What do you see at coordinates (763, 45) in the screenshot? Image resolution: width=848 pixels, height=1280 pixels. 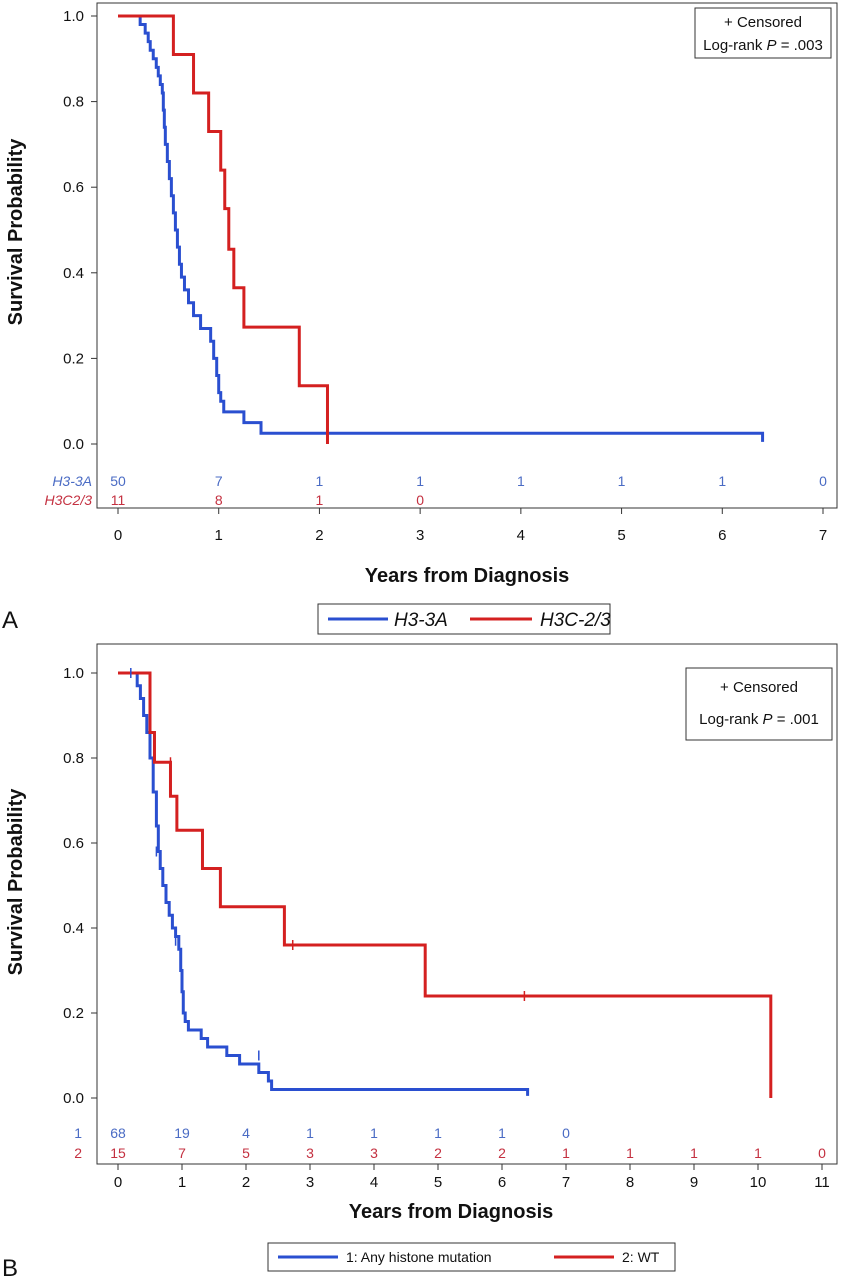 I see `panel-a-logrank-label: Log-rank P = .003` at bounding box center [763, 45].